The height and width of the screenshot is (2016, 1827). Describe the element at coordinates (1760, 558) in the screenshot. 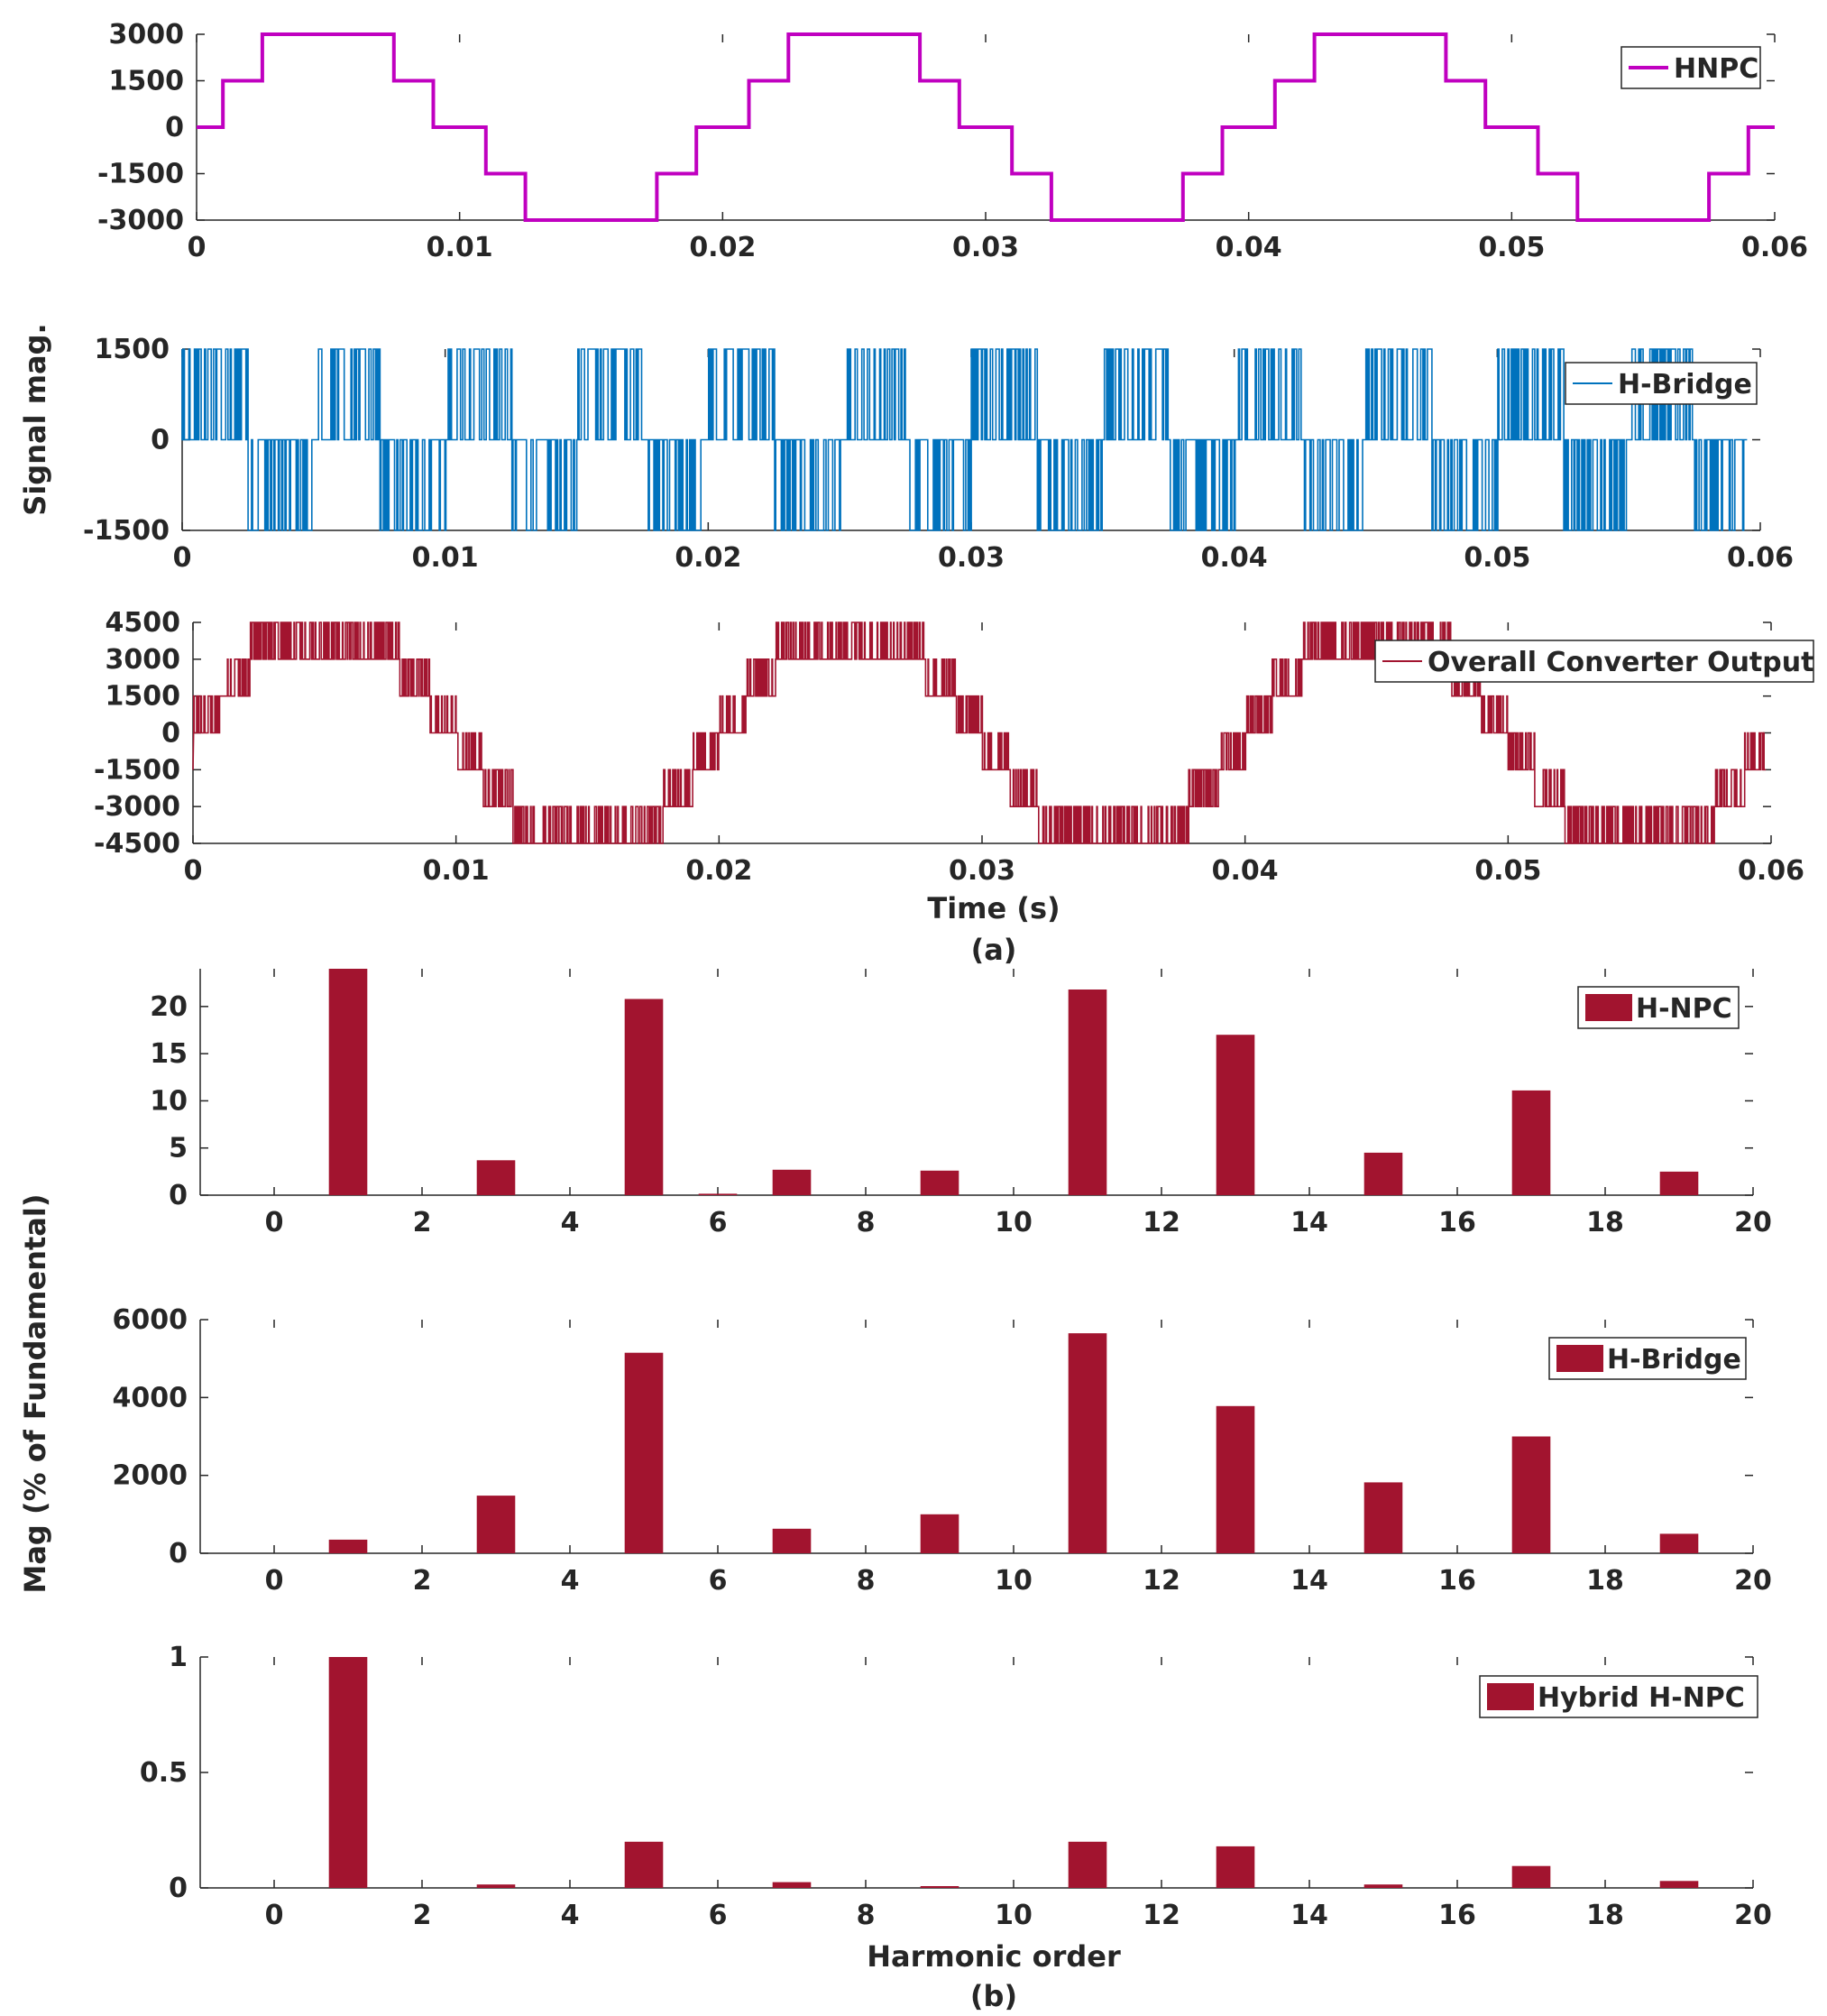

I see `hbridge-x-tick-label: 0.06` at that location.